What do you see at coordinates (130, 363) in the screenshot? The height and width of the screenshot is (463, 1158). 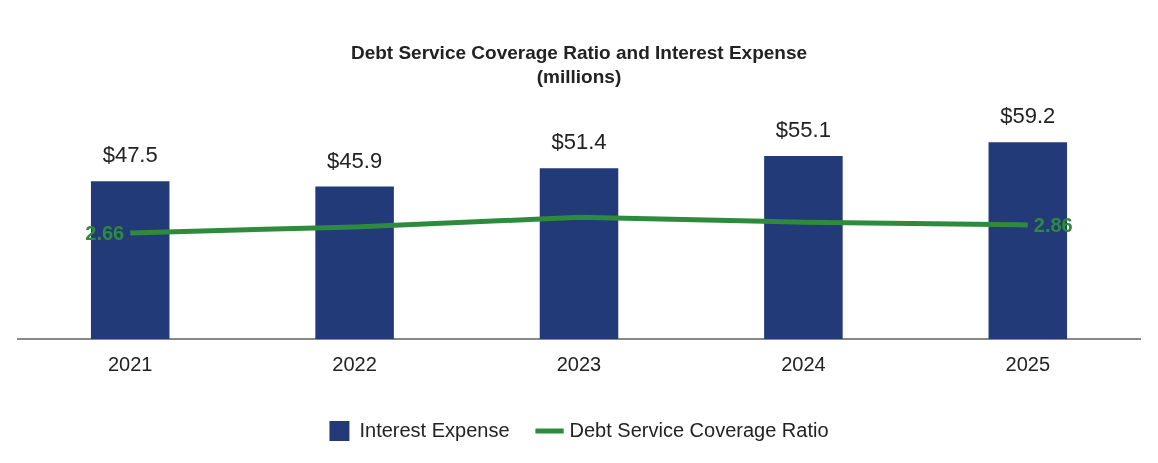 I see `x-tick-label: 2021` at bounding box center [130, 363].